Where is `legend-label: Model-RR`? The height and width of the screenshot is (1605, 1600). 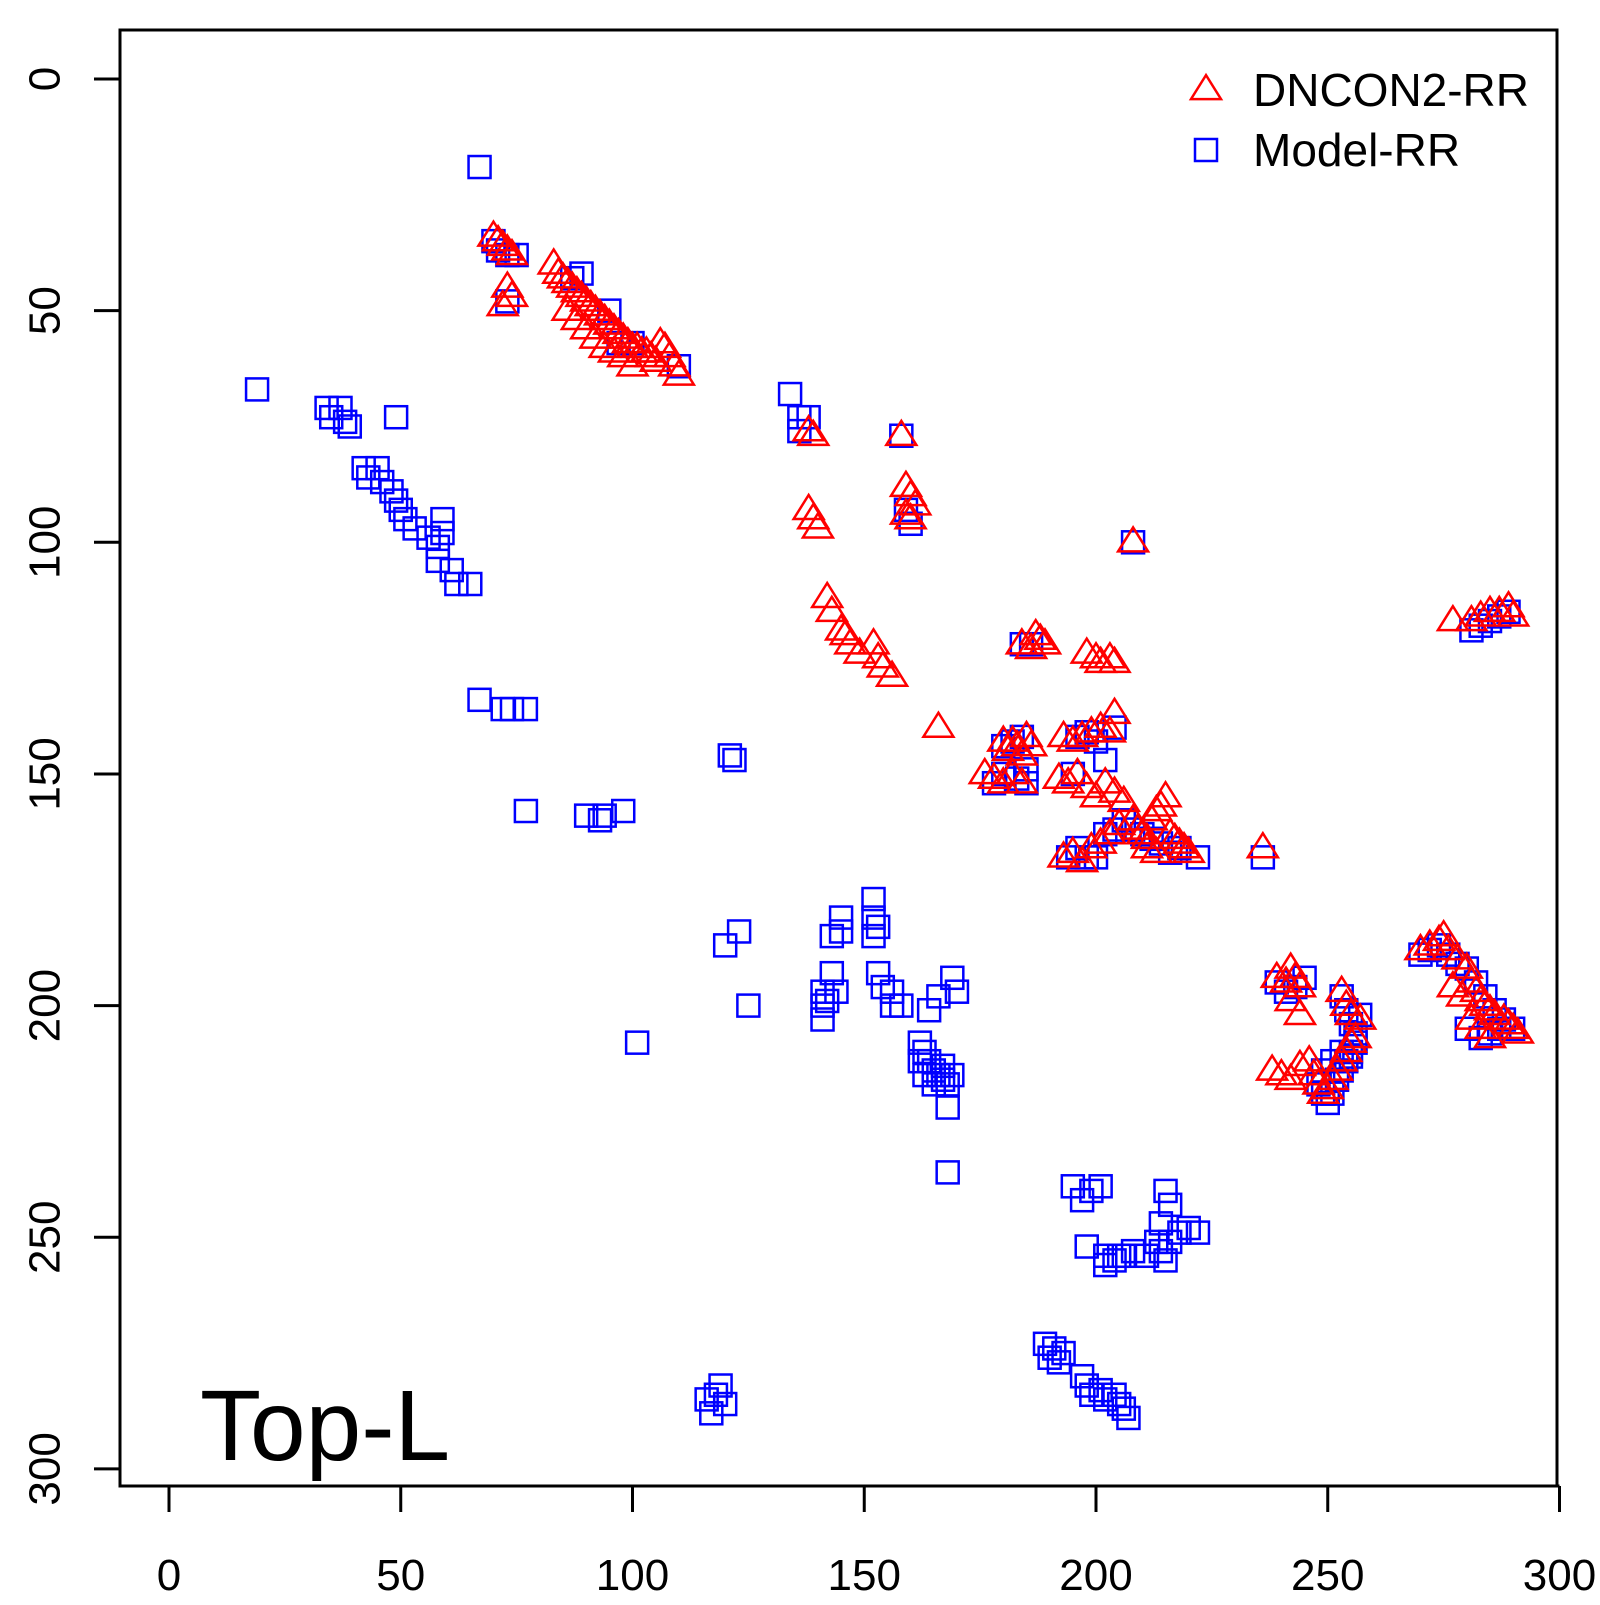
legend-label: Model-RR is located at coordinates (1356, 150).